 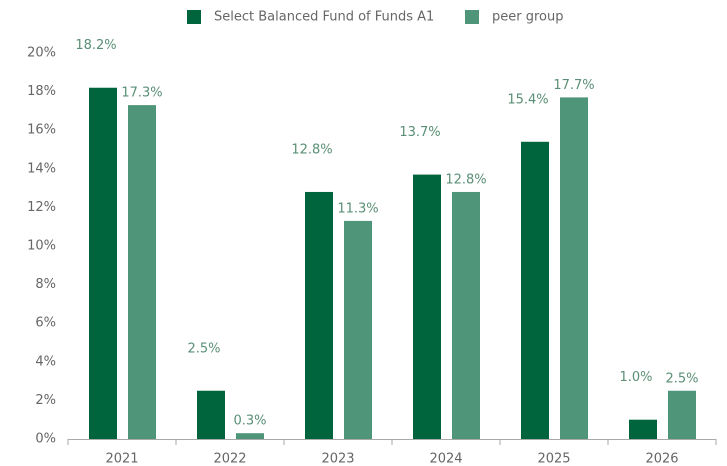 I want to click on y-tick-label: 8%, so click(x=45, y=284).